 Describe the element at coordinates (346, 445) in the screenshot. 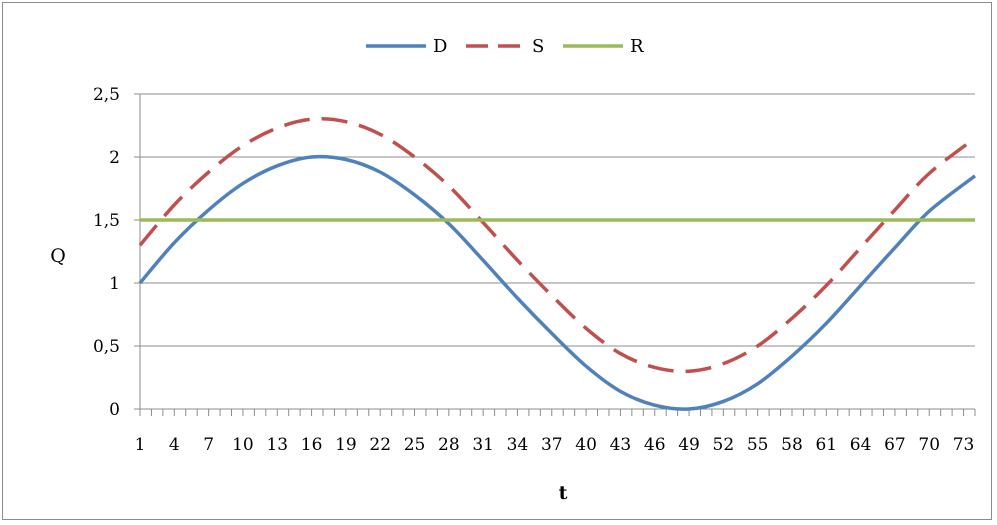

I see `x-tick-label: 19` at that location.